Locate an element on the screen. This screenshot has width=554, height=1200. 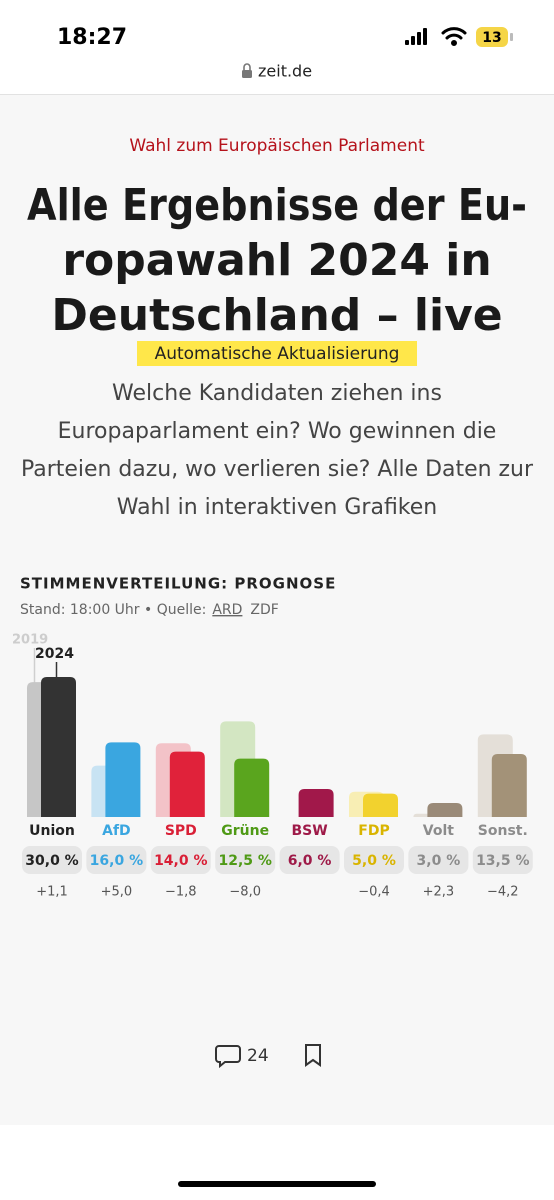
value-label: 12,5 % is located at coordinates (244, 861).